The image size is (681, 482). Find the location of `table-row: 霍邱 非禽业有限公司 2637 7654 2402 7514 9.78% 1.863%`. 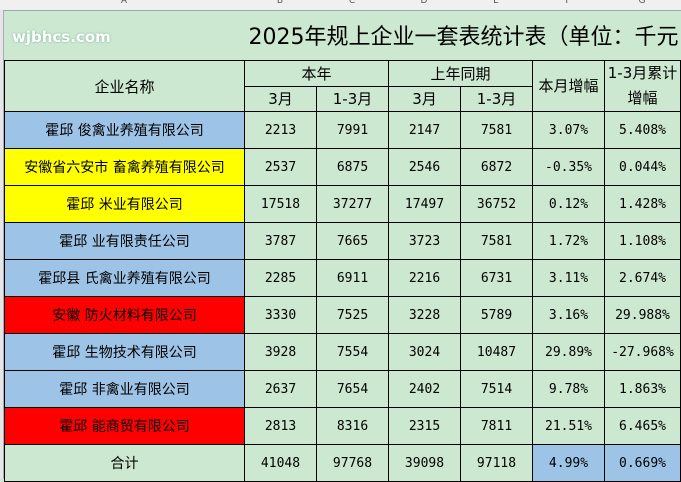

table-row: 霍邱 非禽业有限公司 2637 7654 2402 7514 9.78% 1.863% is located at coordinates (342, 389).